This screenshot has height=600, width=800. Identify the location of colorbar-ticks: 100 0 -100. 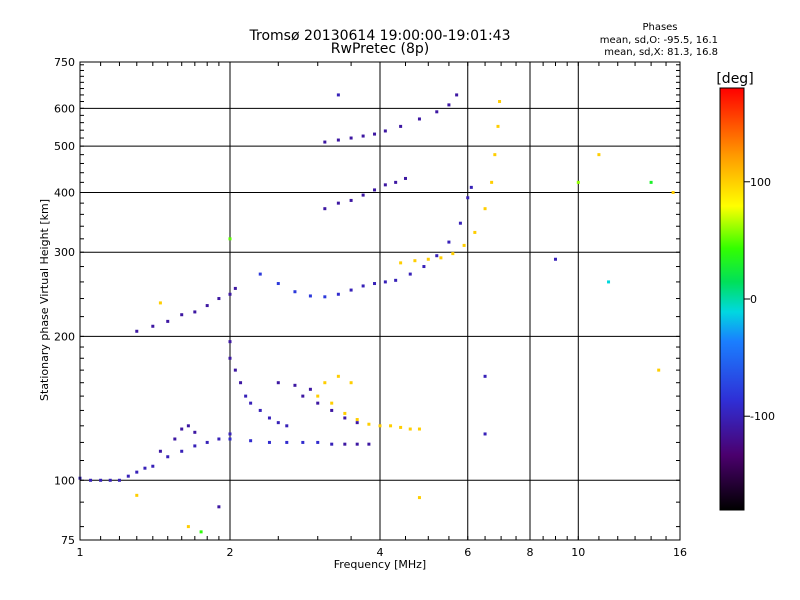
(759, 299).